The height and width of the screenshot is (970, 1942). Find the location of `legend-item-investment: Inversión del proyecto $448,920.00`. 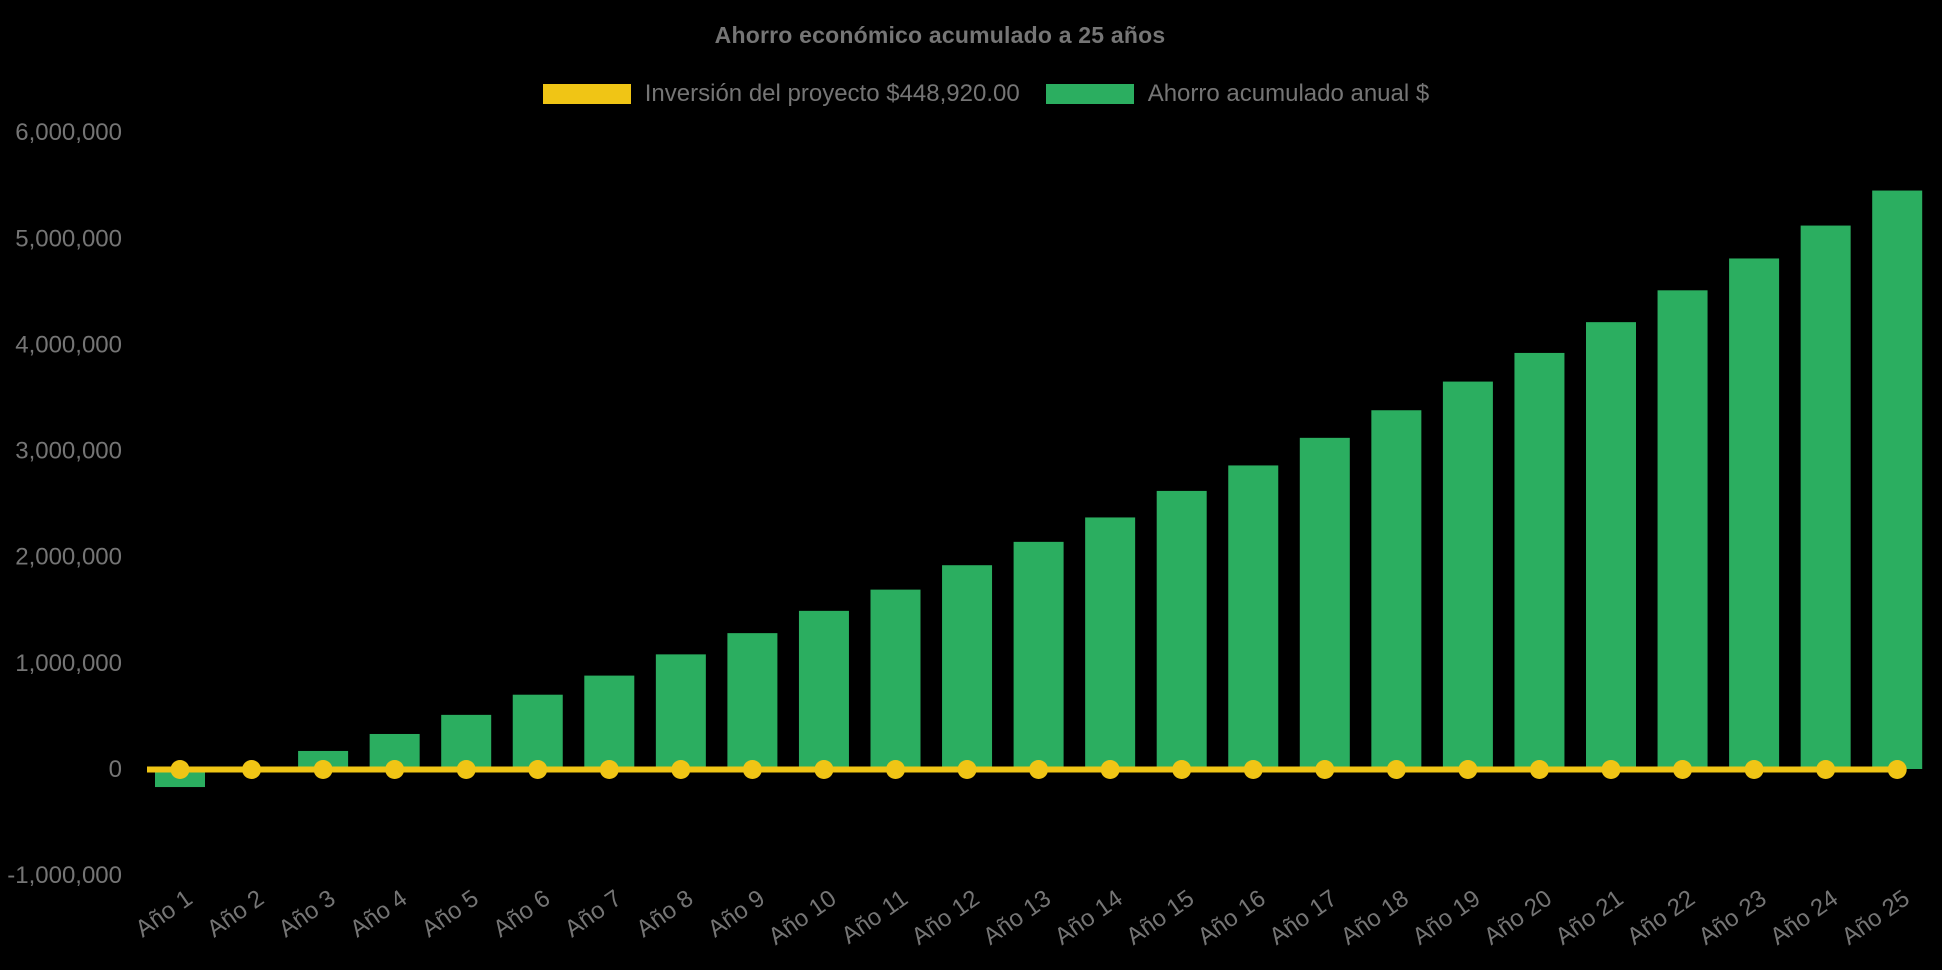

legend-item-investment: Inversión del proyecto $448,920.00 is located at coordinates (781, 94).